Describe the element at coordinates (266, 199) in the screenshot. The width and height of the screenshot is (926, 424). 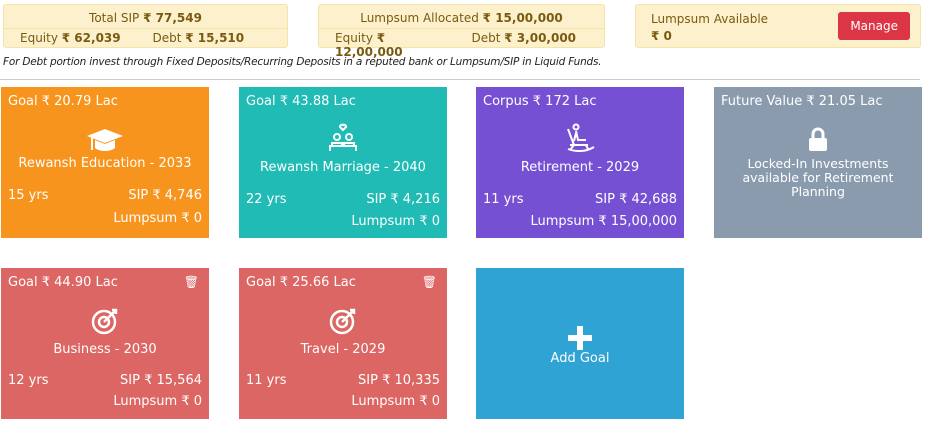
I see `goal-years: 22 yrs` at that location.